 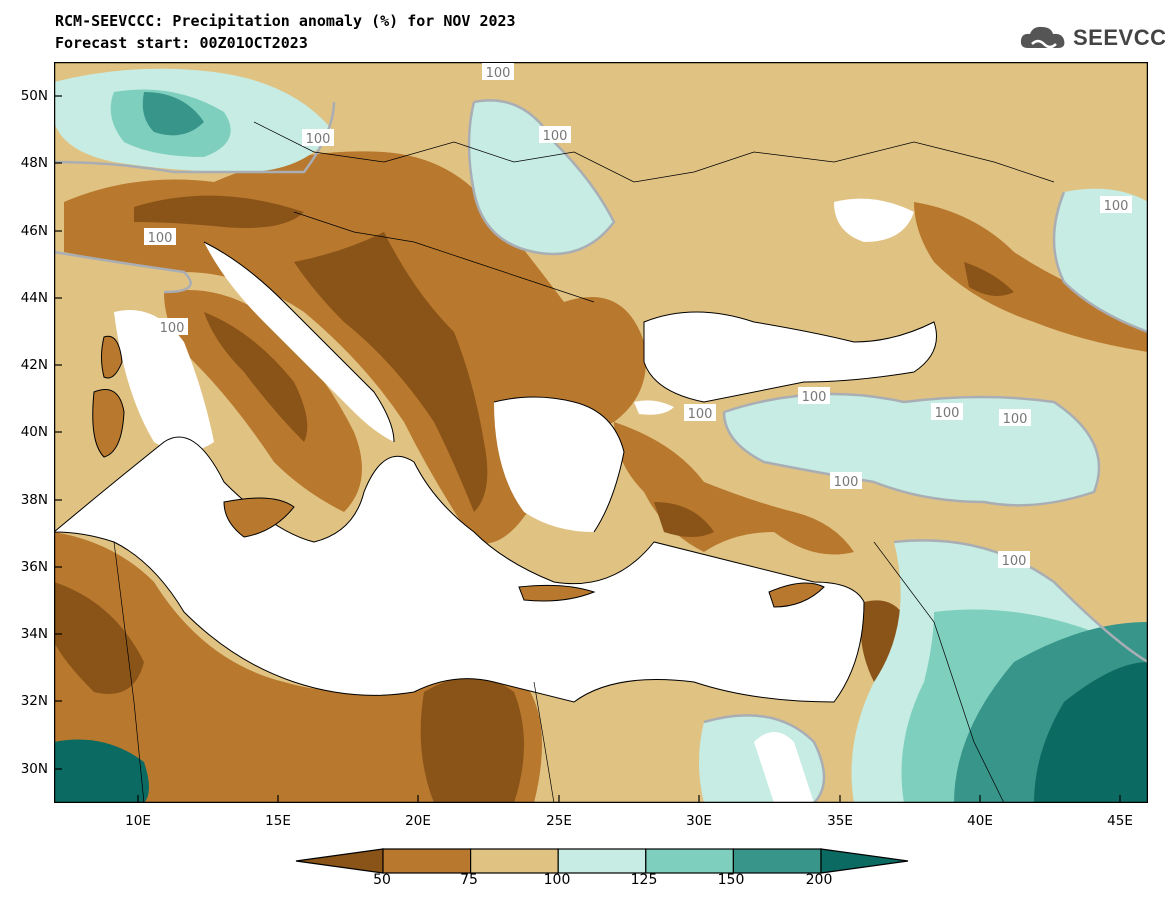 I want to click on anomaly-band-tunisia-dark, so click(x=99, y=638).